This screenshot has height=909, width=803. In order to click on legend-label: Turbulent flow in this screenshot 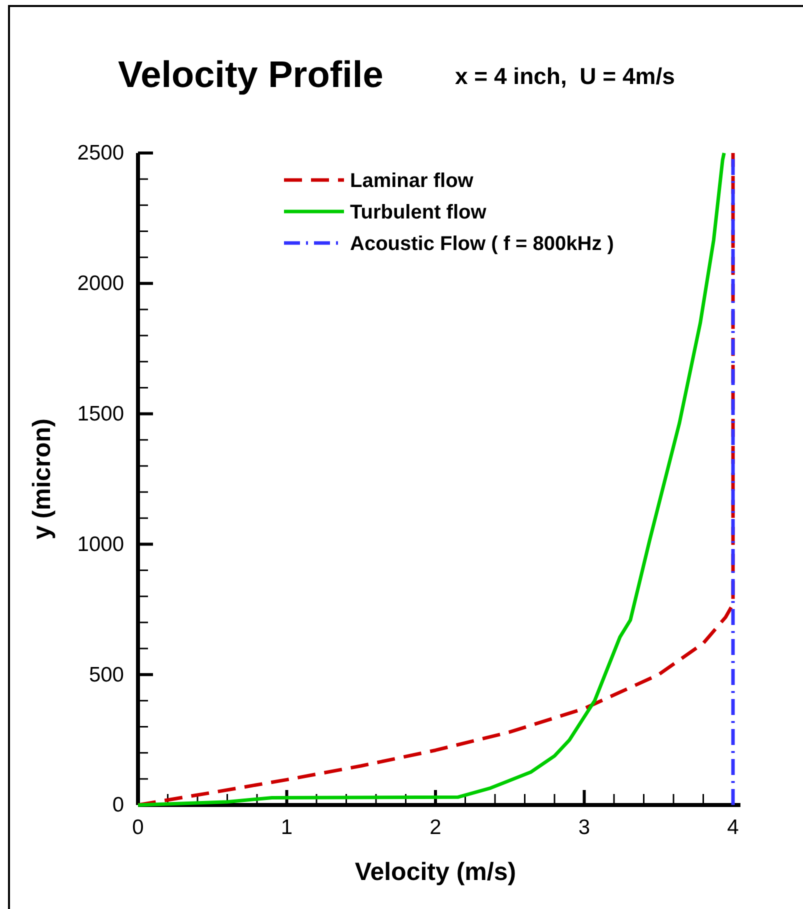, I will do `click(418, 213)`.